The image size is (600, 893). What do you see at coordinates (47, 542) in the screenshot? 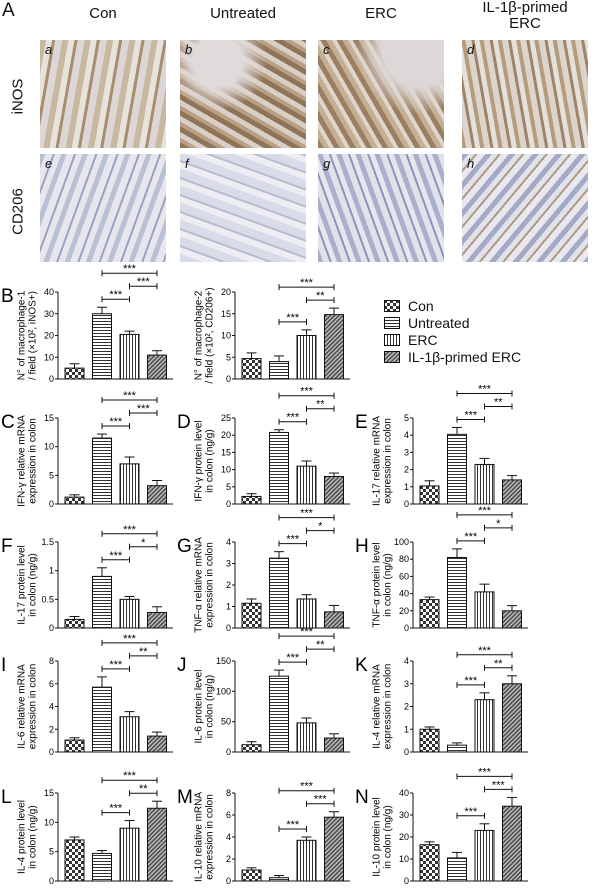
I see `y-tick-label: 1.5` at bounding box center [47, 542].